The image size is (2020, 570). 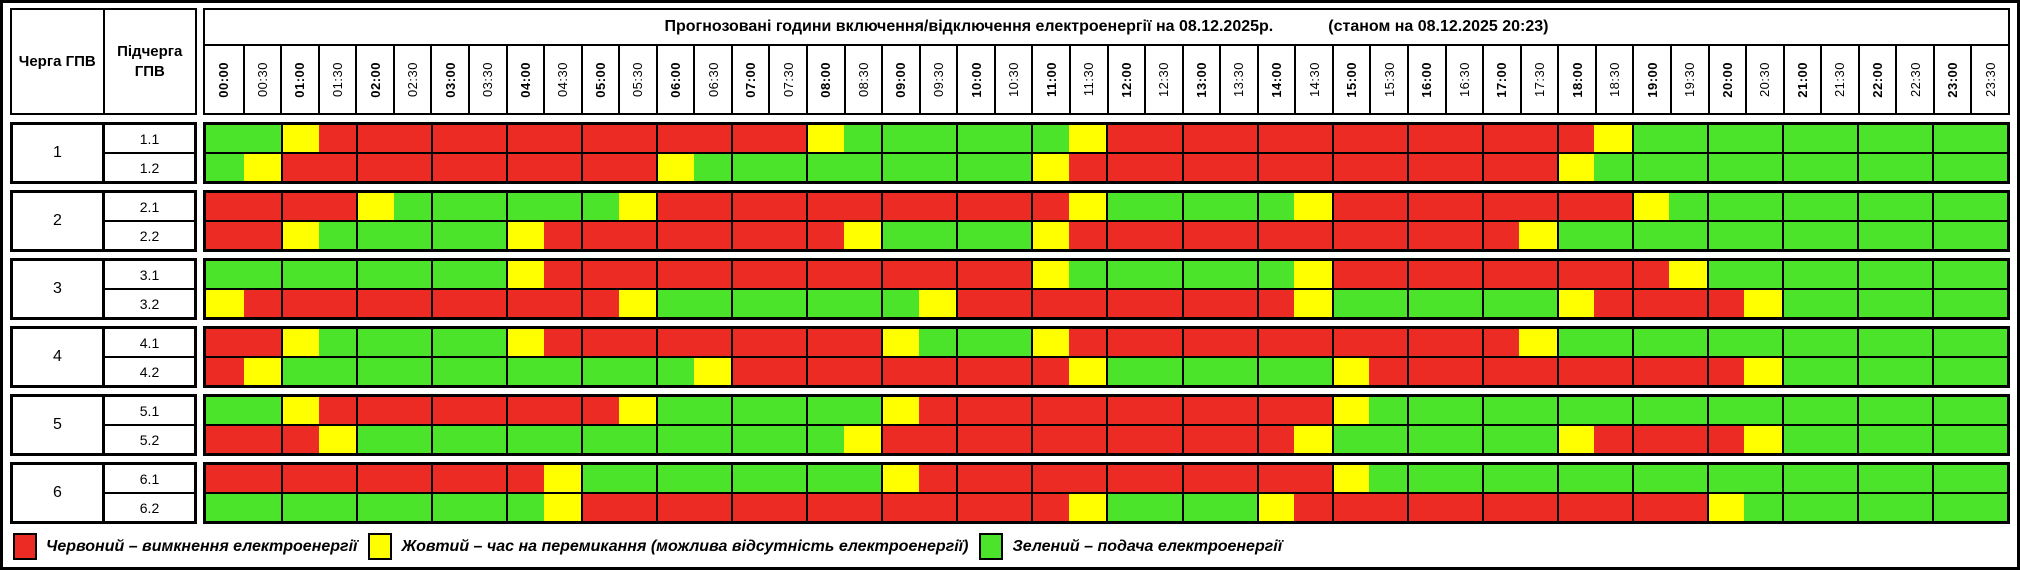 What do you see at coordinates (524, 79) in the screenshot?
I see `time-slot-label: 04:00` at bounding box center [524, 79].